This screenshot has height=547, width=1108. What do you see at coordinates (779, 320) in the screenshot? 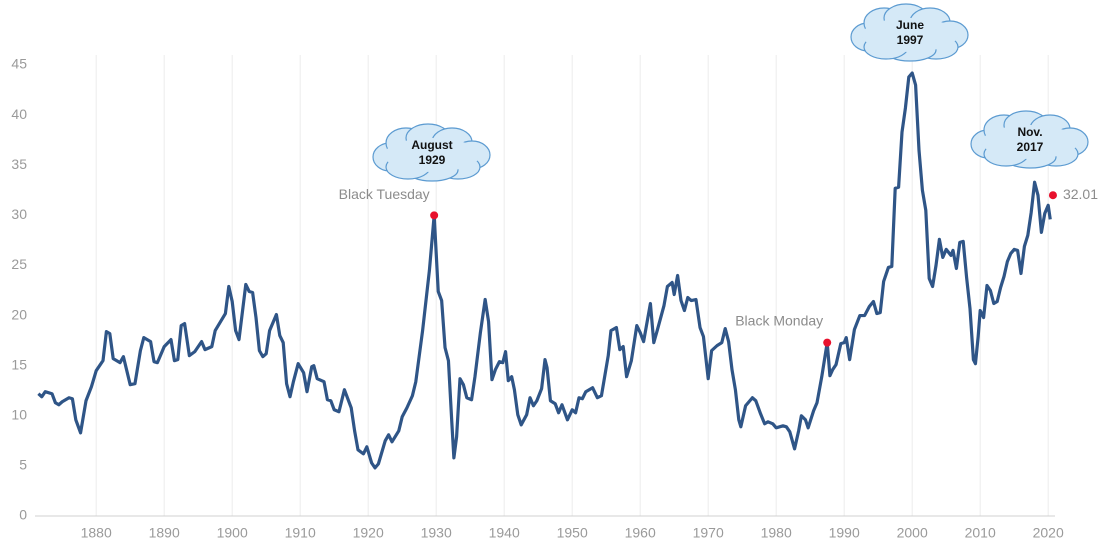
I see `marker-label: Black Monday` at bounding box center [779, 320].